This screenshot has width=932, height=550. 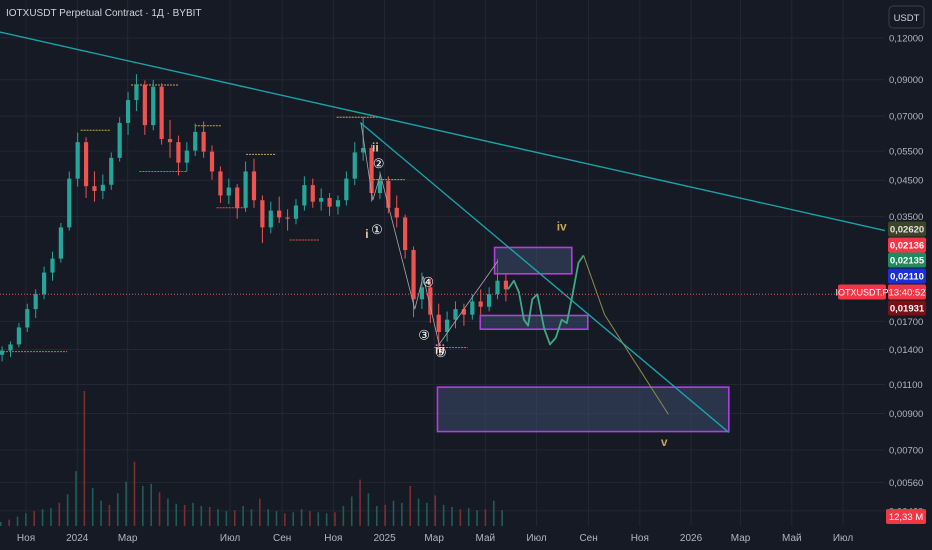 I want to click on price-tick-label: 0,00560, so click(x=906, y=483).